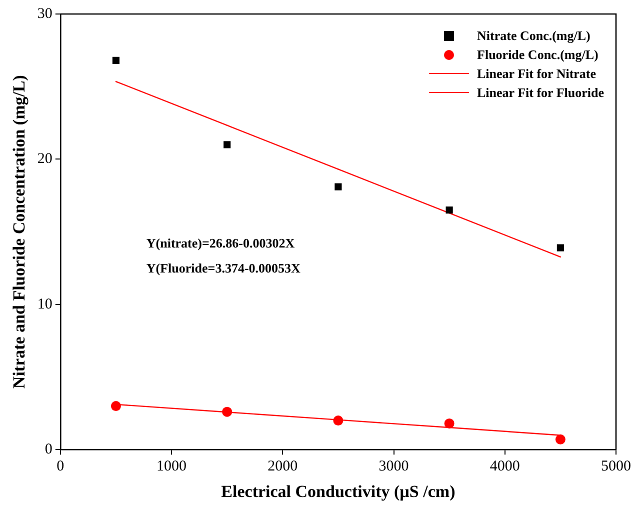  What do you see at coordinates (48, 450) in the screenshot?
I see `y-tick-label: 0` at bounding box center [48, 450].